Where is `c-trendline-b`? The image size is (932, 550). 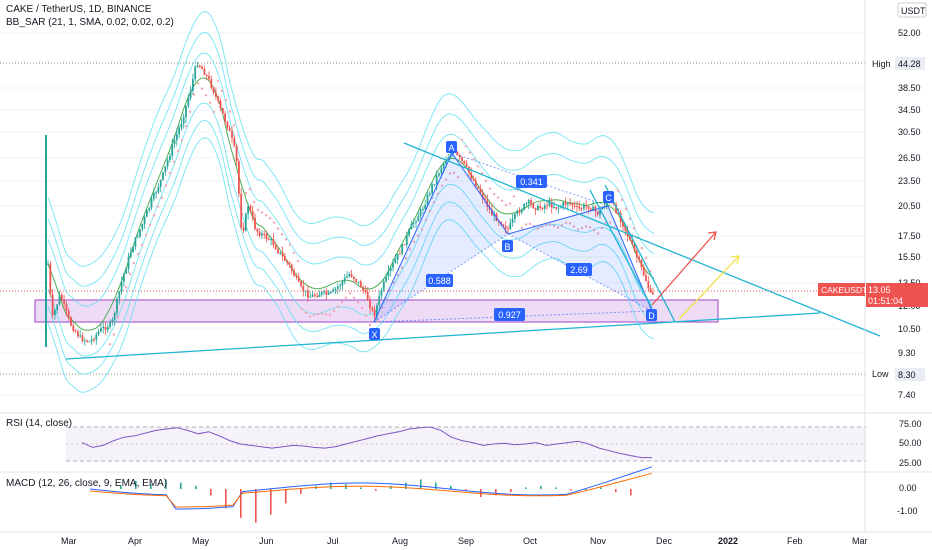 c-trendline-b is located at coordinates (640, 253).